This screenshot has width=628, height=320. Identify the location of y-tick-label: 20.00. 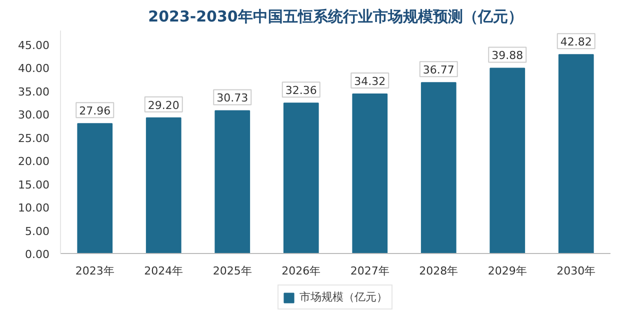
(34, 161).